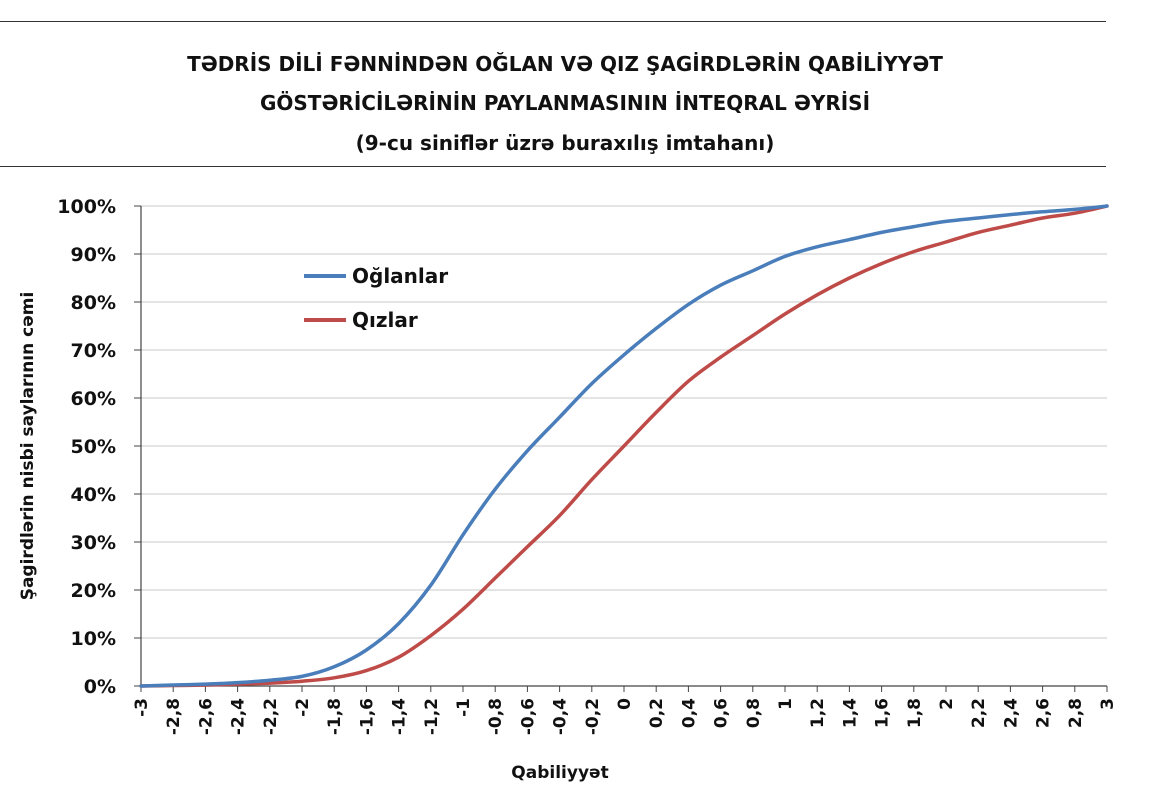 Image resolution: width=1151 pixels, height=786 pixels. What do you see at coordinates (625, 704) in the screenshot?
I see `x-tick-label: 0` at bounding box center [625, 704].